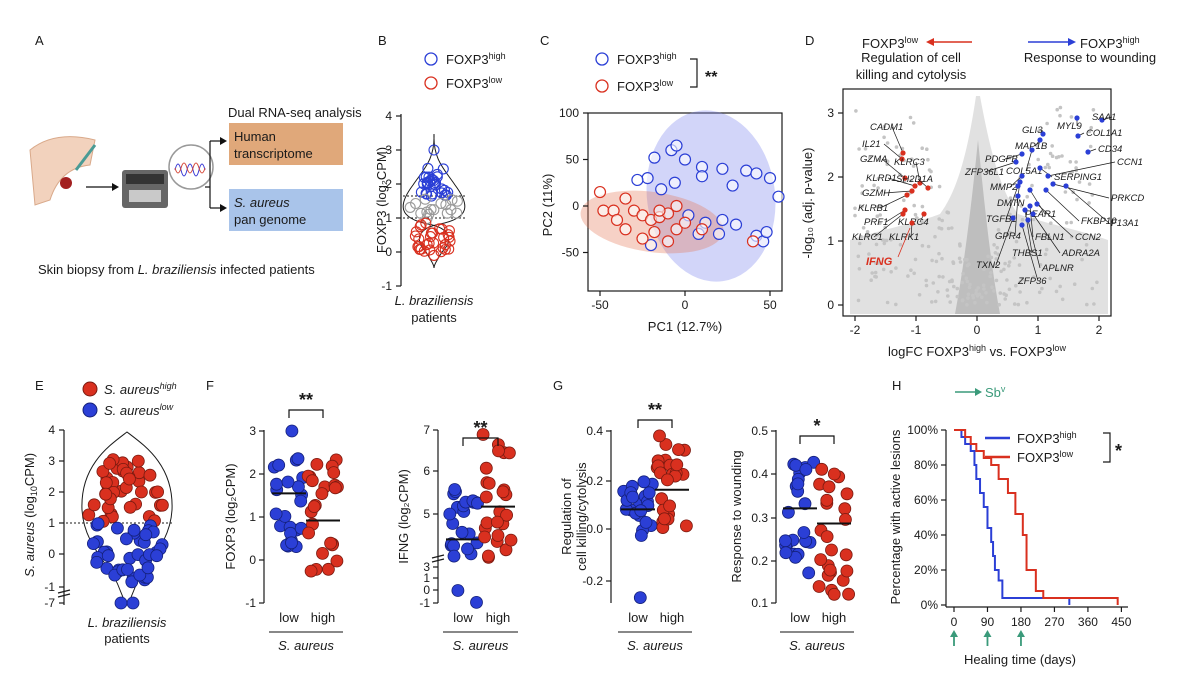 The height and width of the screenshot is (699, 1200). I want to click on y-ticks: -1 0 1 2 3 4, so click(391, 201).